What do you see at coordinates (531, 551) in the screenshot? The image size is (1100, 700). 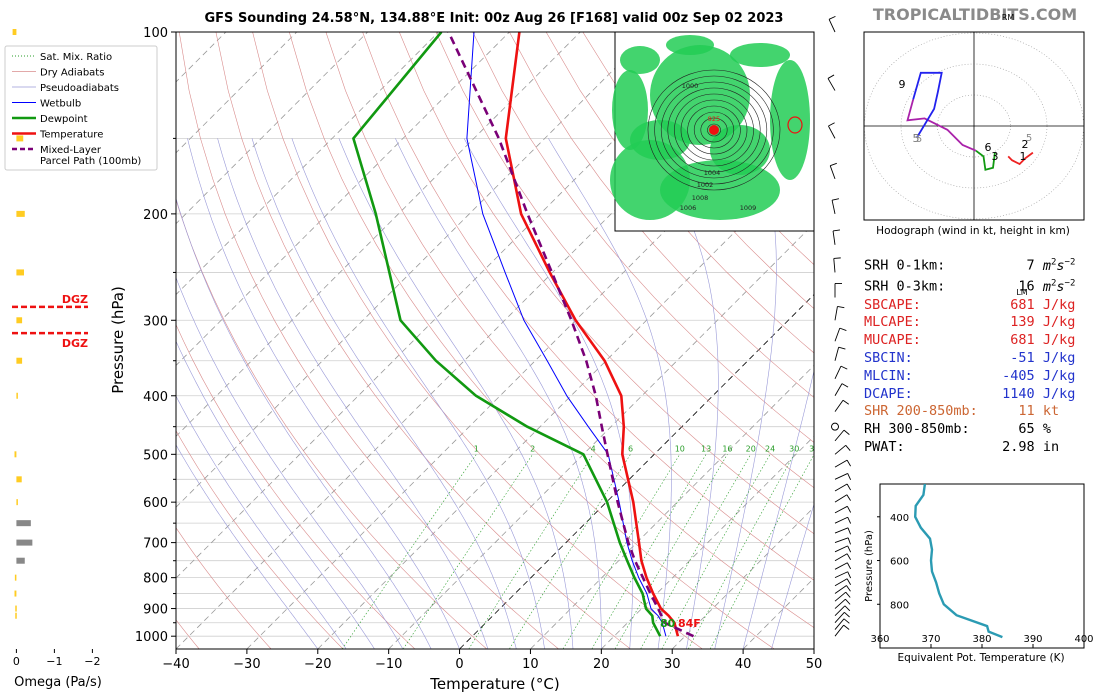 I see `mixing-ratio-line` at bounding box center [531, 551].